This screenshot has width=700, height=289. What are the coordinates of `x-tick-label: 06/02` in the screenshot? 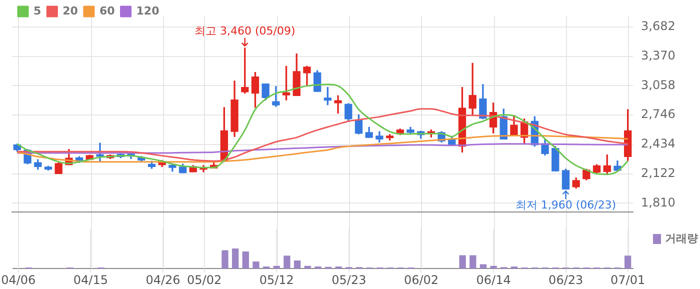 It's located at (421, 279).